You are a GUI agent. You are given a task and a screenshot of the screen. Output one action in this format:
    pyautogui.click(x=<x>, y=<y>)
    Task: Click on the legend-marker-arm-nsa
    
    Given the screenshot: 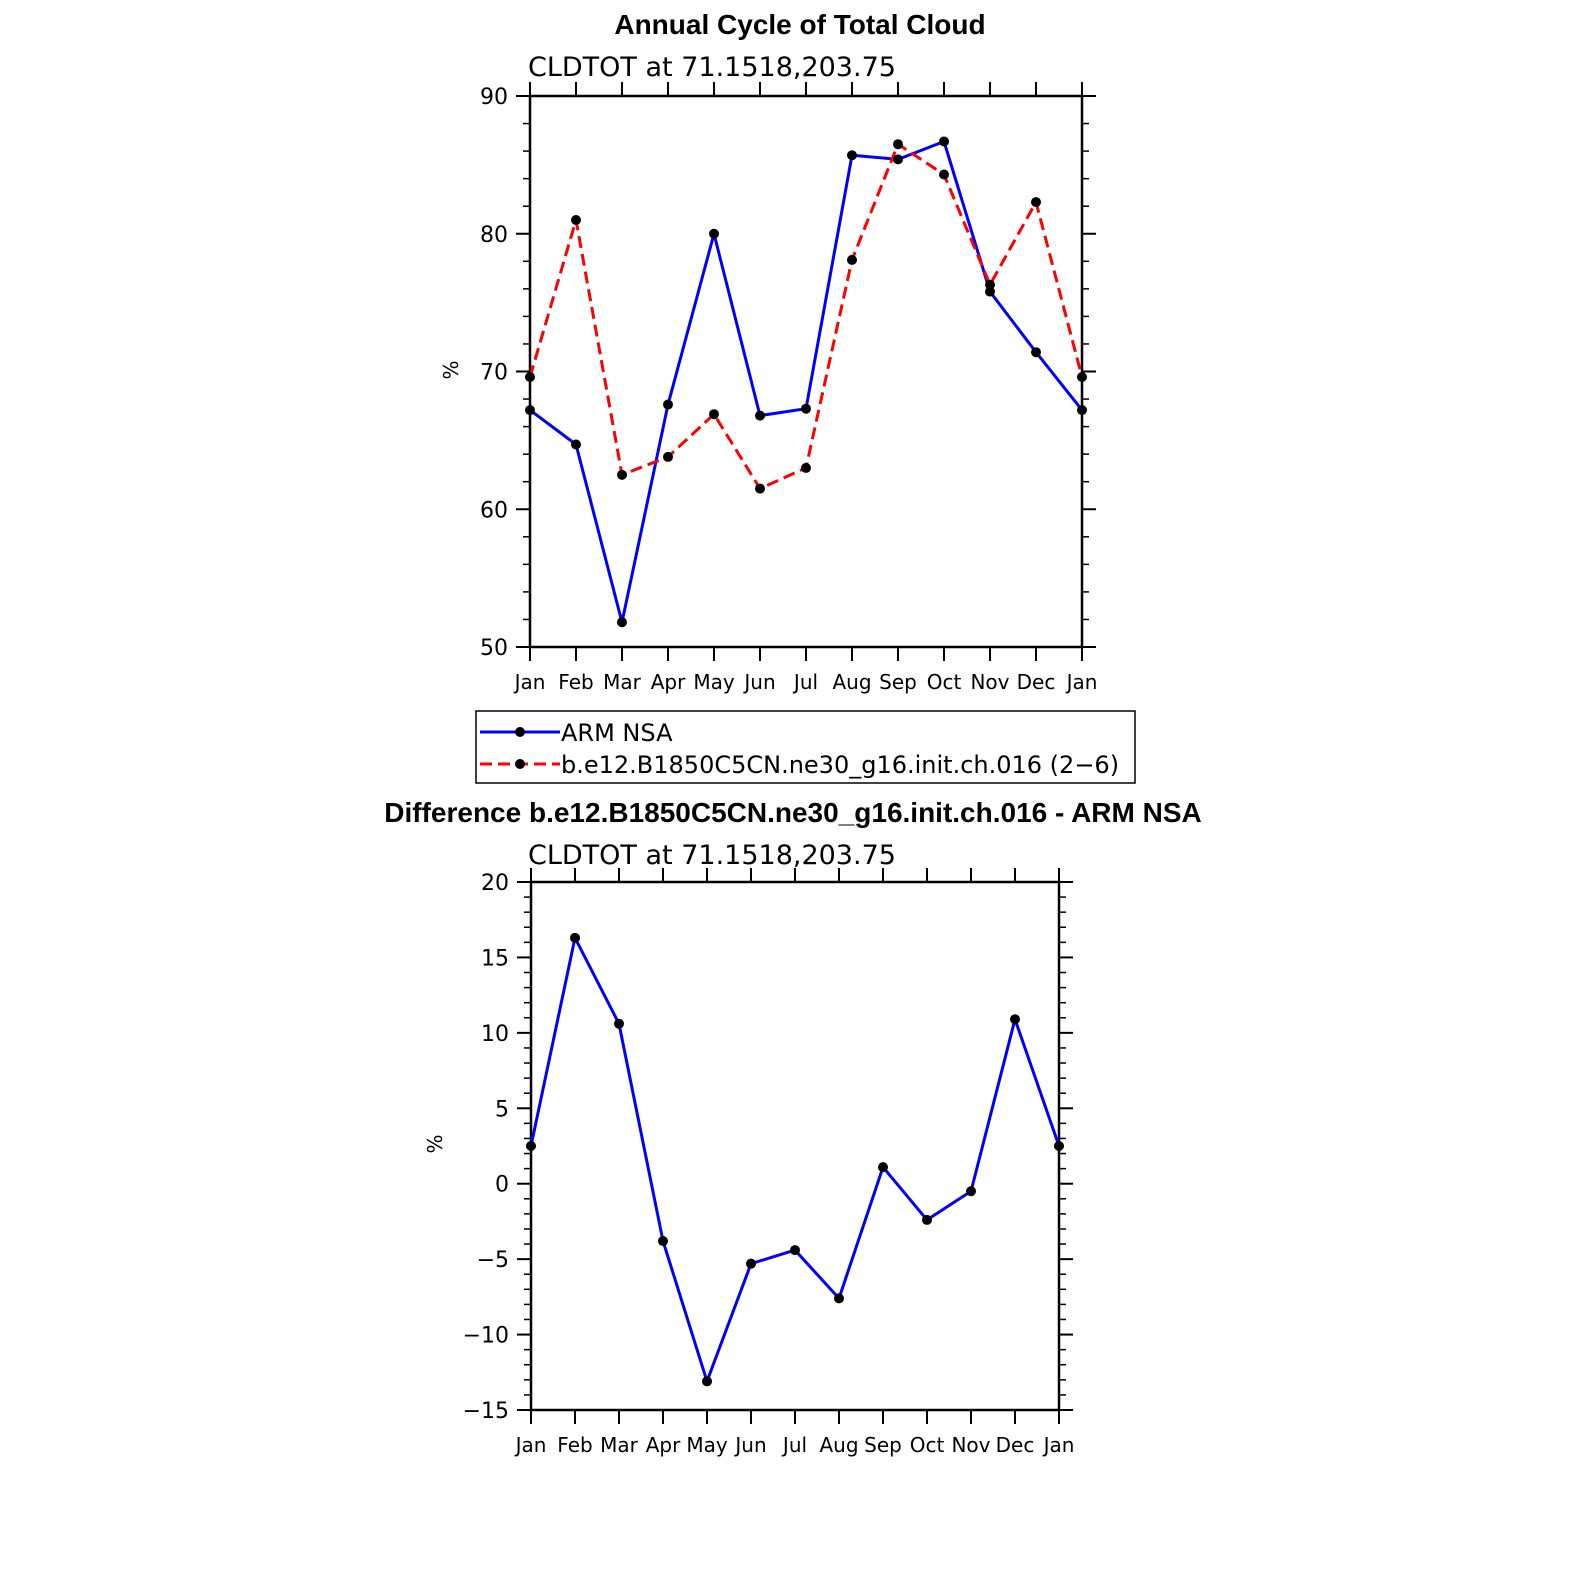 What is the action you would take?
    pyautogui.click(x=520, y=732)
    